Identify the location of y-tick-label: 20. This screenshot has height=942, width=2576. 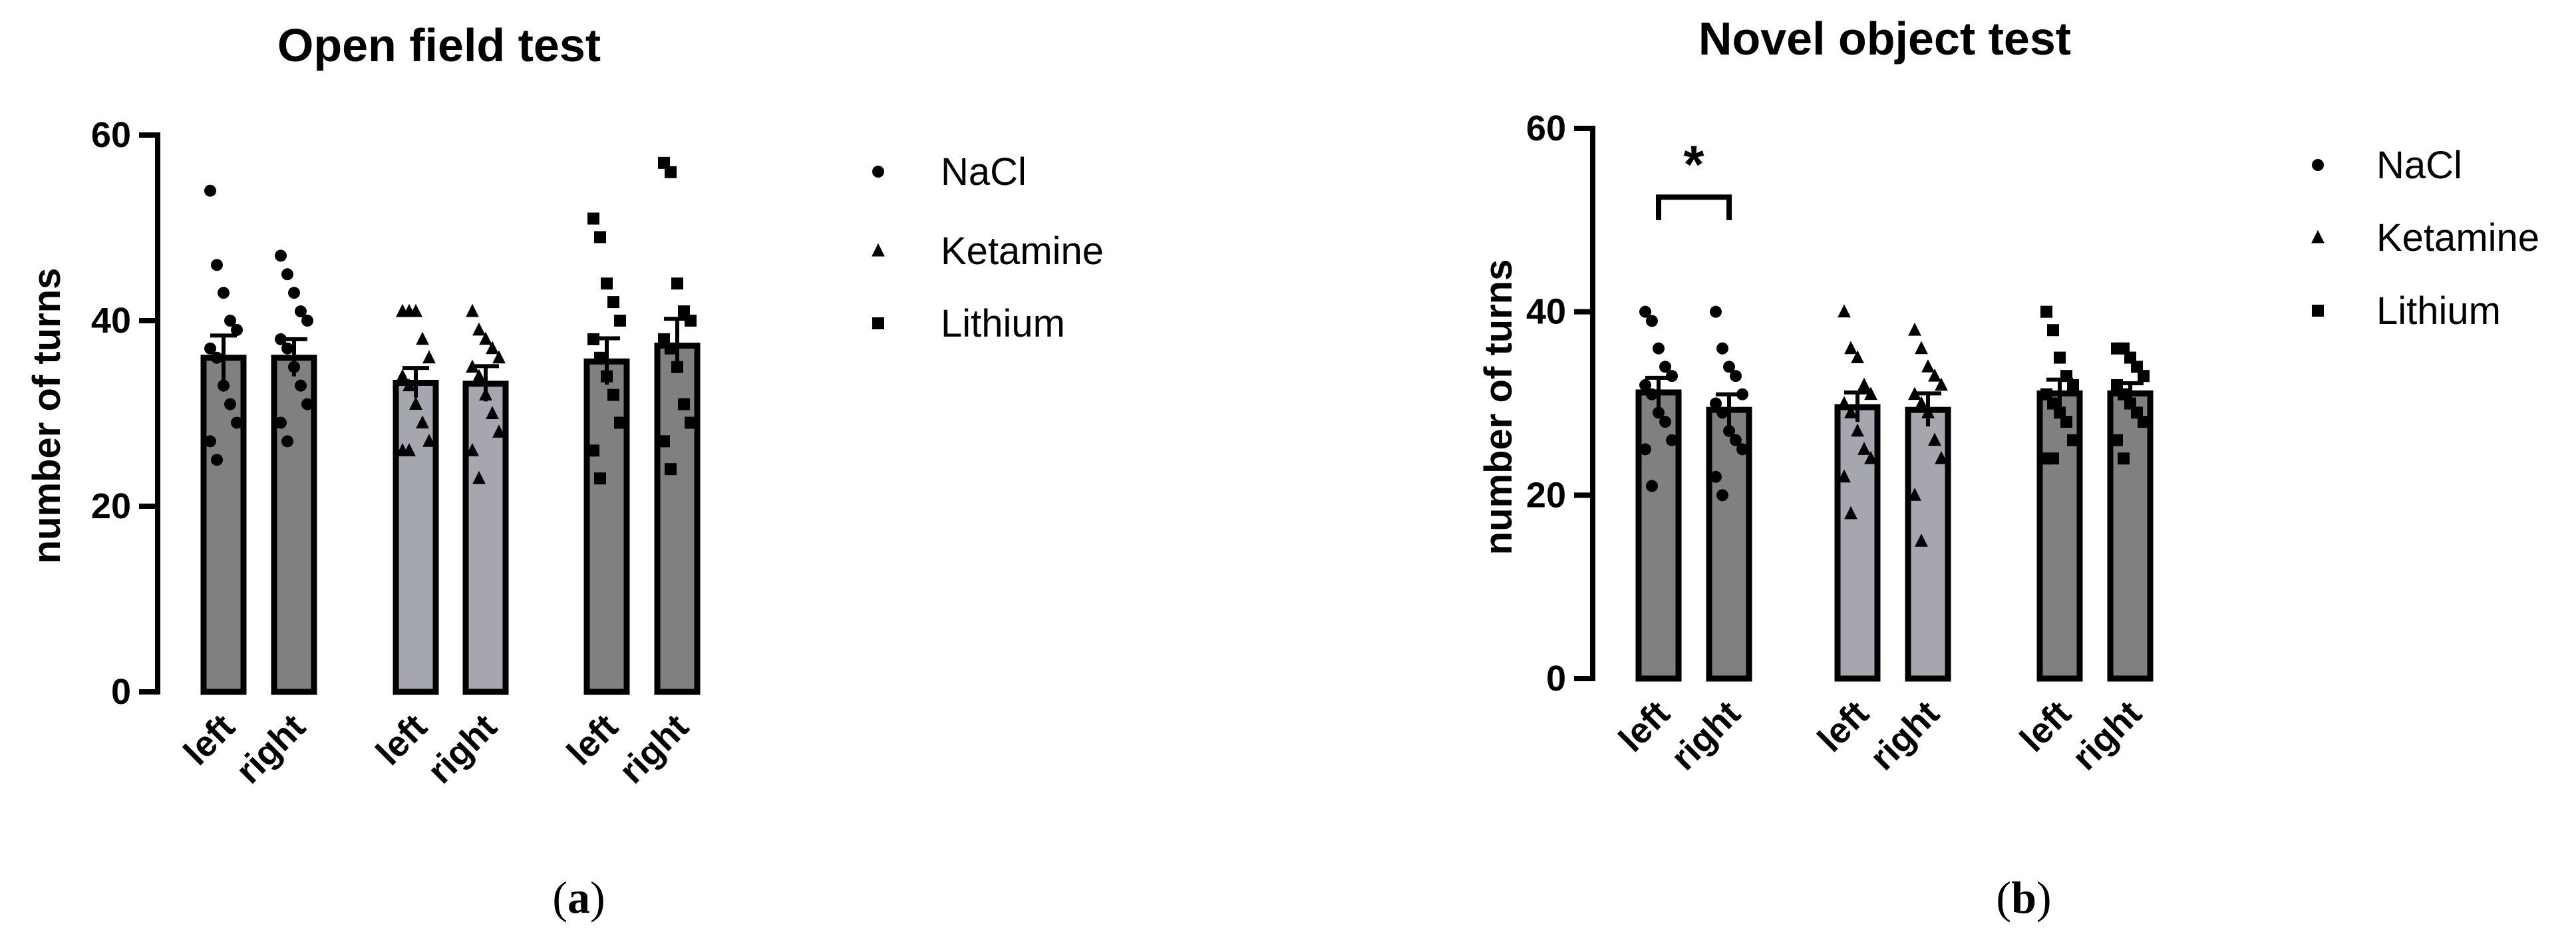
(111, 506).